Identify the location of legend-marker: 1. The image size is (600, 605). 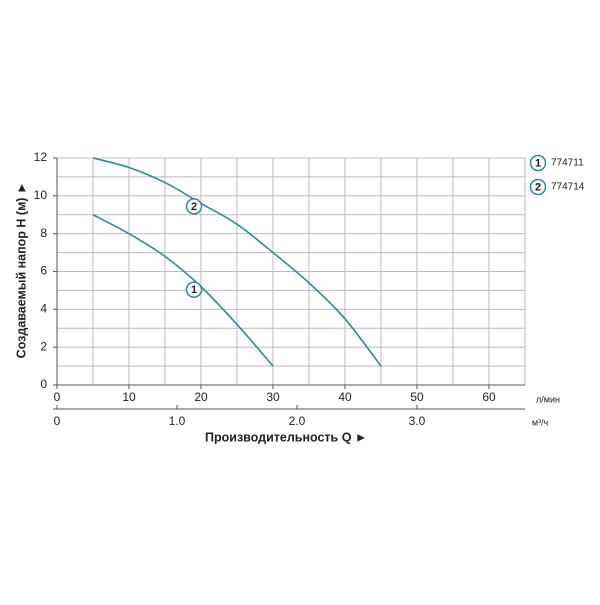
(538, 163).